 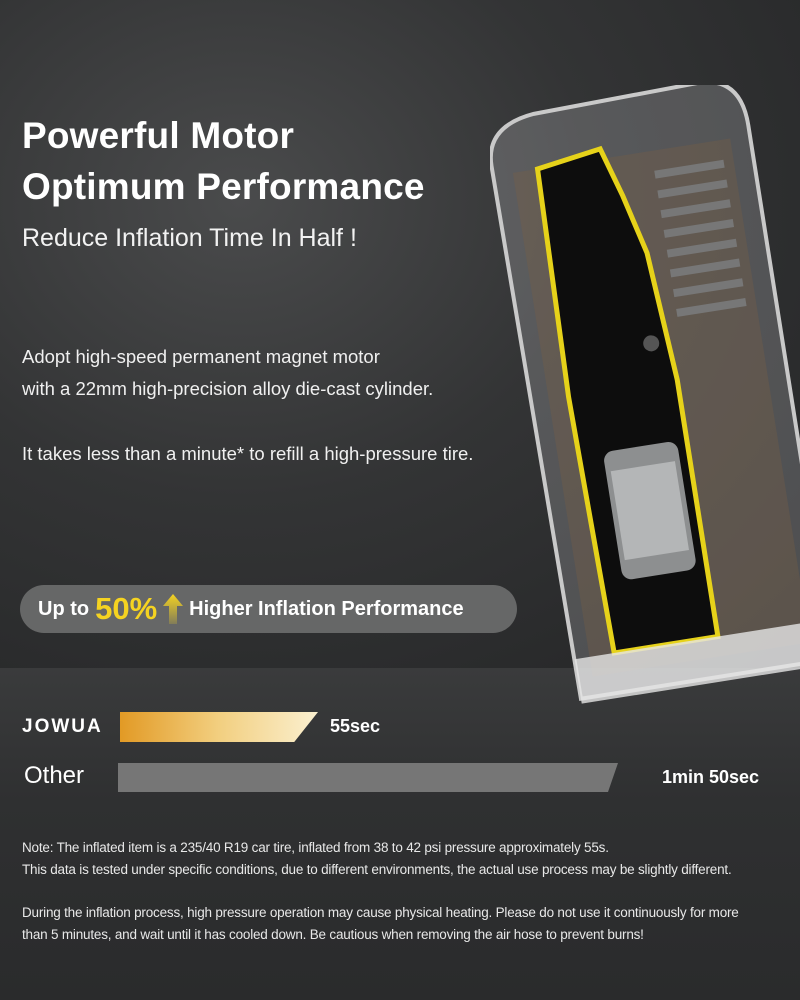 I want to click on performance-badge: Up to 50% Higher Inflation Performance, so click(x=268, y=609).